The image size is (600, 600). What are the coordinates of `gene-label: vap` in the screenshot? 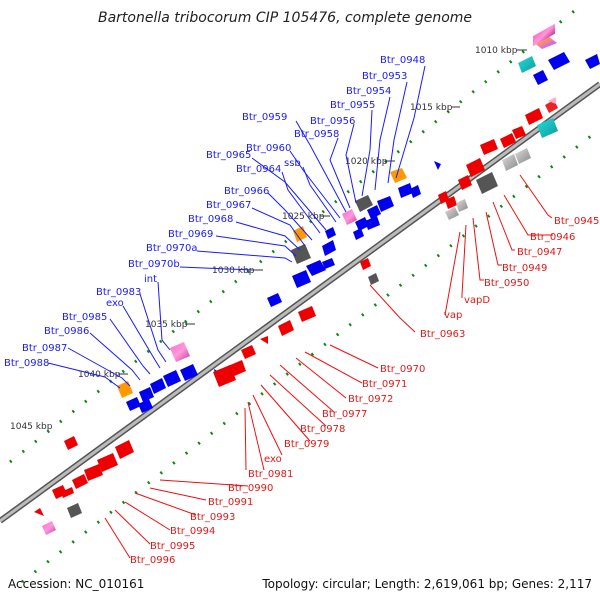 It's located at (453, 315).